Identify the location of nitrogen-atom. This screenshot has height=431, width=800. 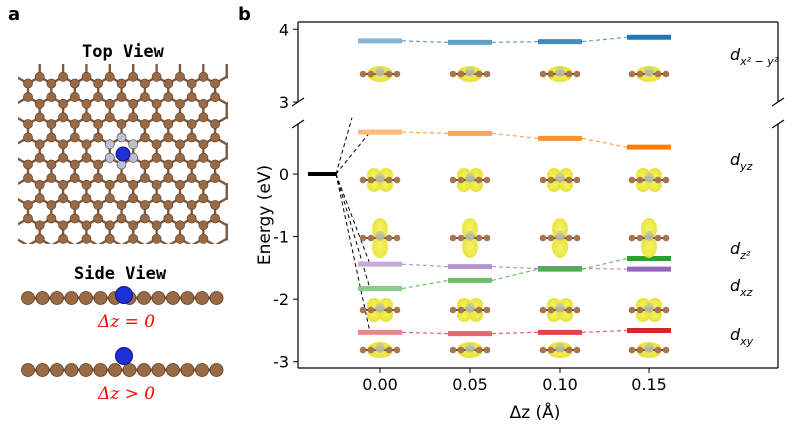
(109, 157).